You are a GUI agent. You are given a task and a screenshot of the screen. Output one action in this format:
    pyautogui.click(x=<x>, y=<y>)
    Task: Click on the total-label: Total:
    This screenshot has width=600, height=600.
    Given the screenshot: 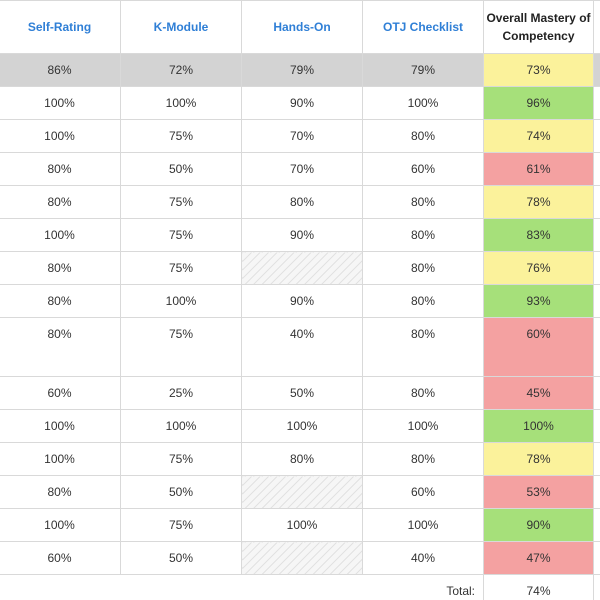 What is the action you would take?
    pyautogui.click(x=242, y=587)
    